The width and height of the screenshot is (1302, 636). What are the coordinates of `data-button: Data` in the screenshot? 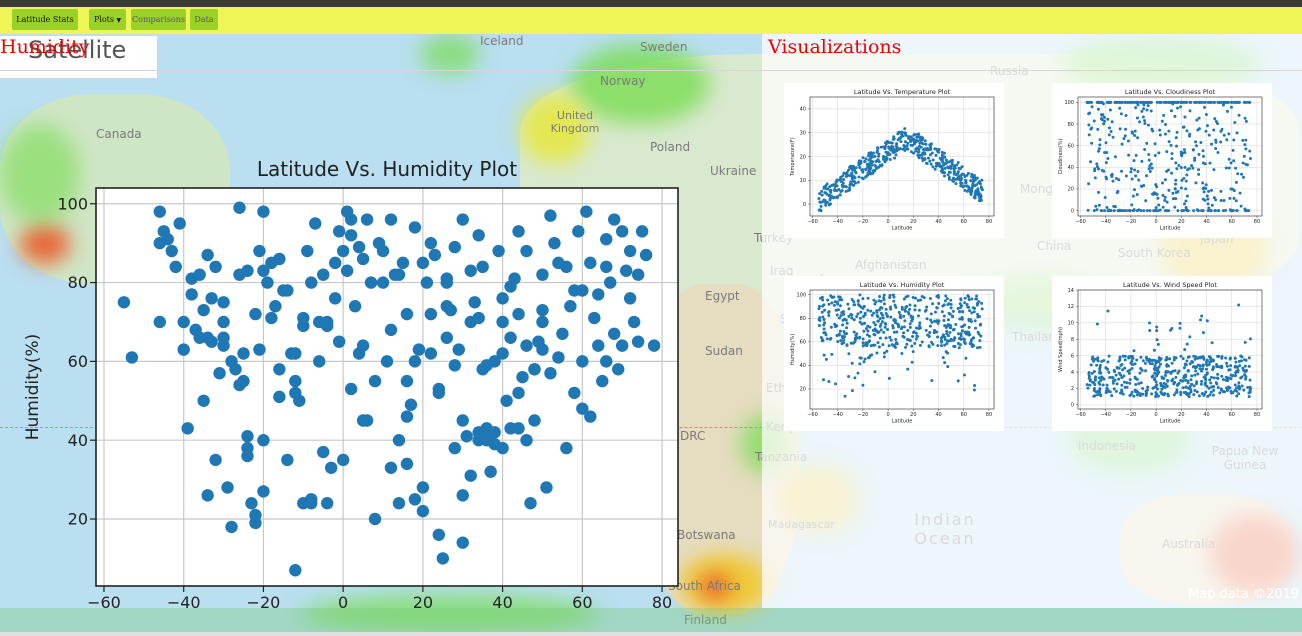 It's located at (204, 19).